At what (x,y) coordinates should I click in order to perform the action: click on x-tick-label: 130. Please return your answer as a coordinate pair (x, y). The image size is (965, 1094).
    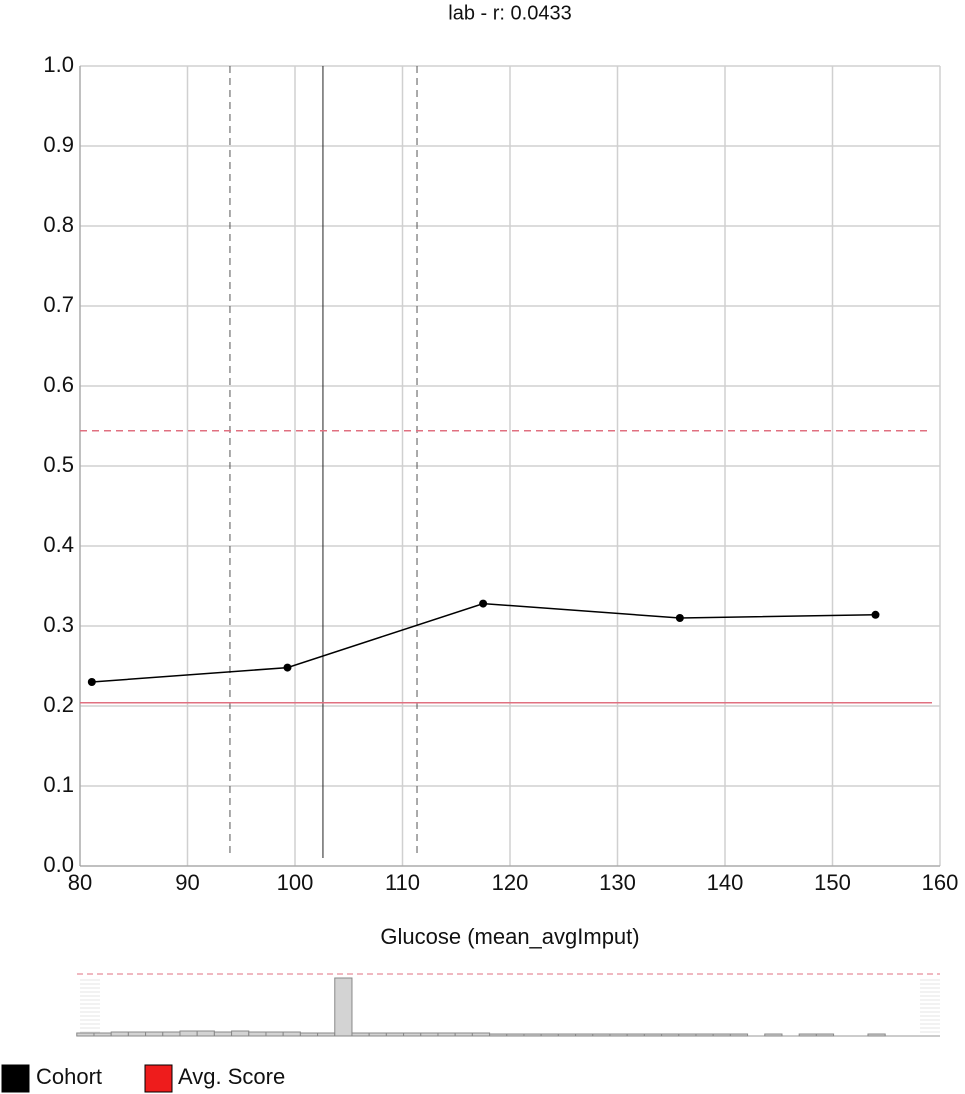
    Looking at the image, I should click on (617, 882).